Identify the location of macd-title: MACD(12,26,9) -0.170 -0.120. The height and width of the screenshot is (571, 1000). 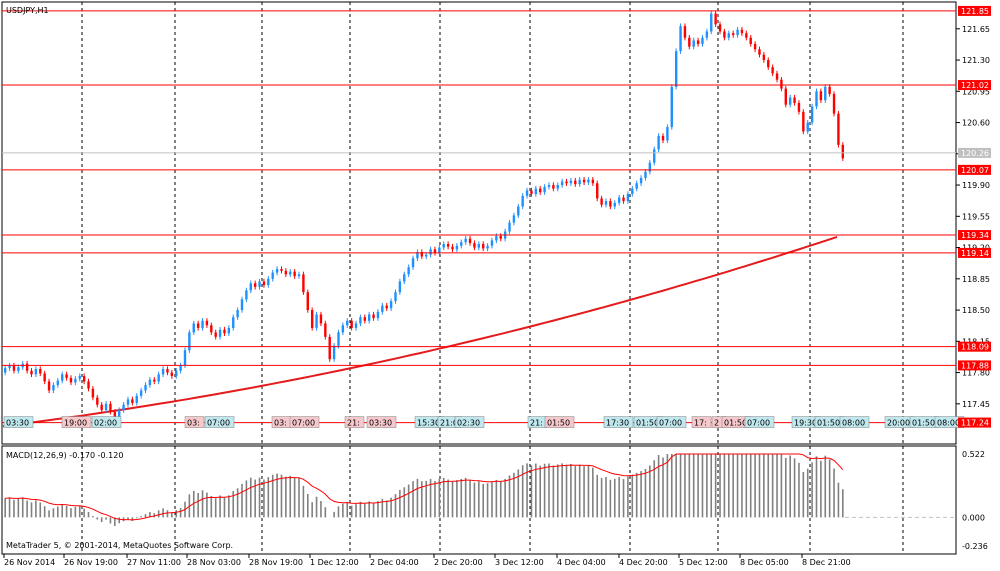
(64, 455).